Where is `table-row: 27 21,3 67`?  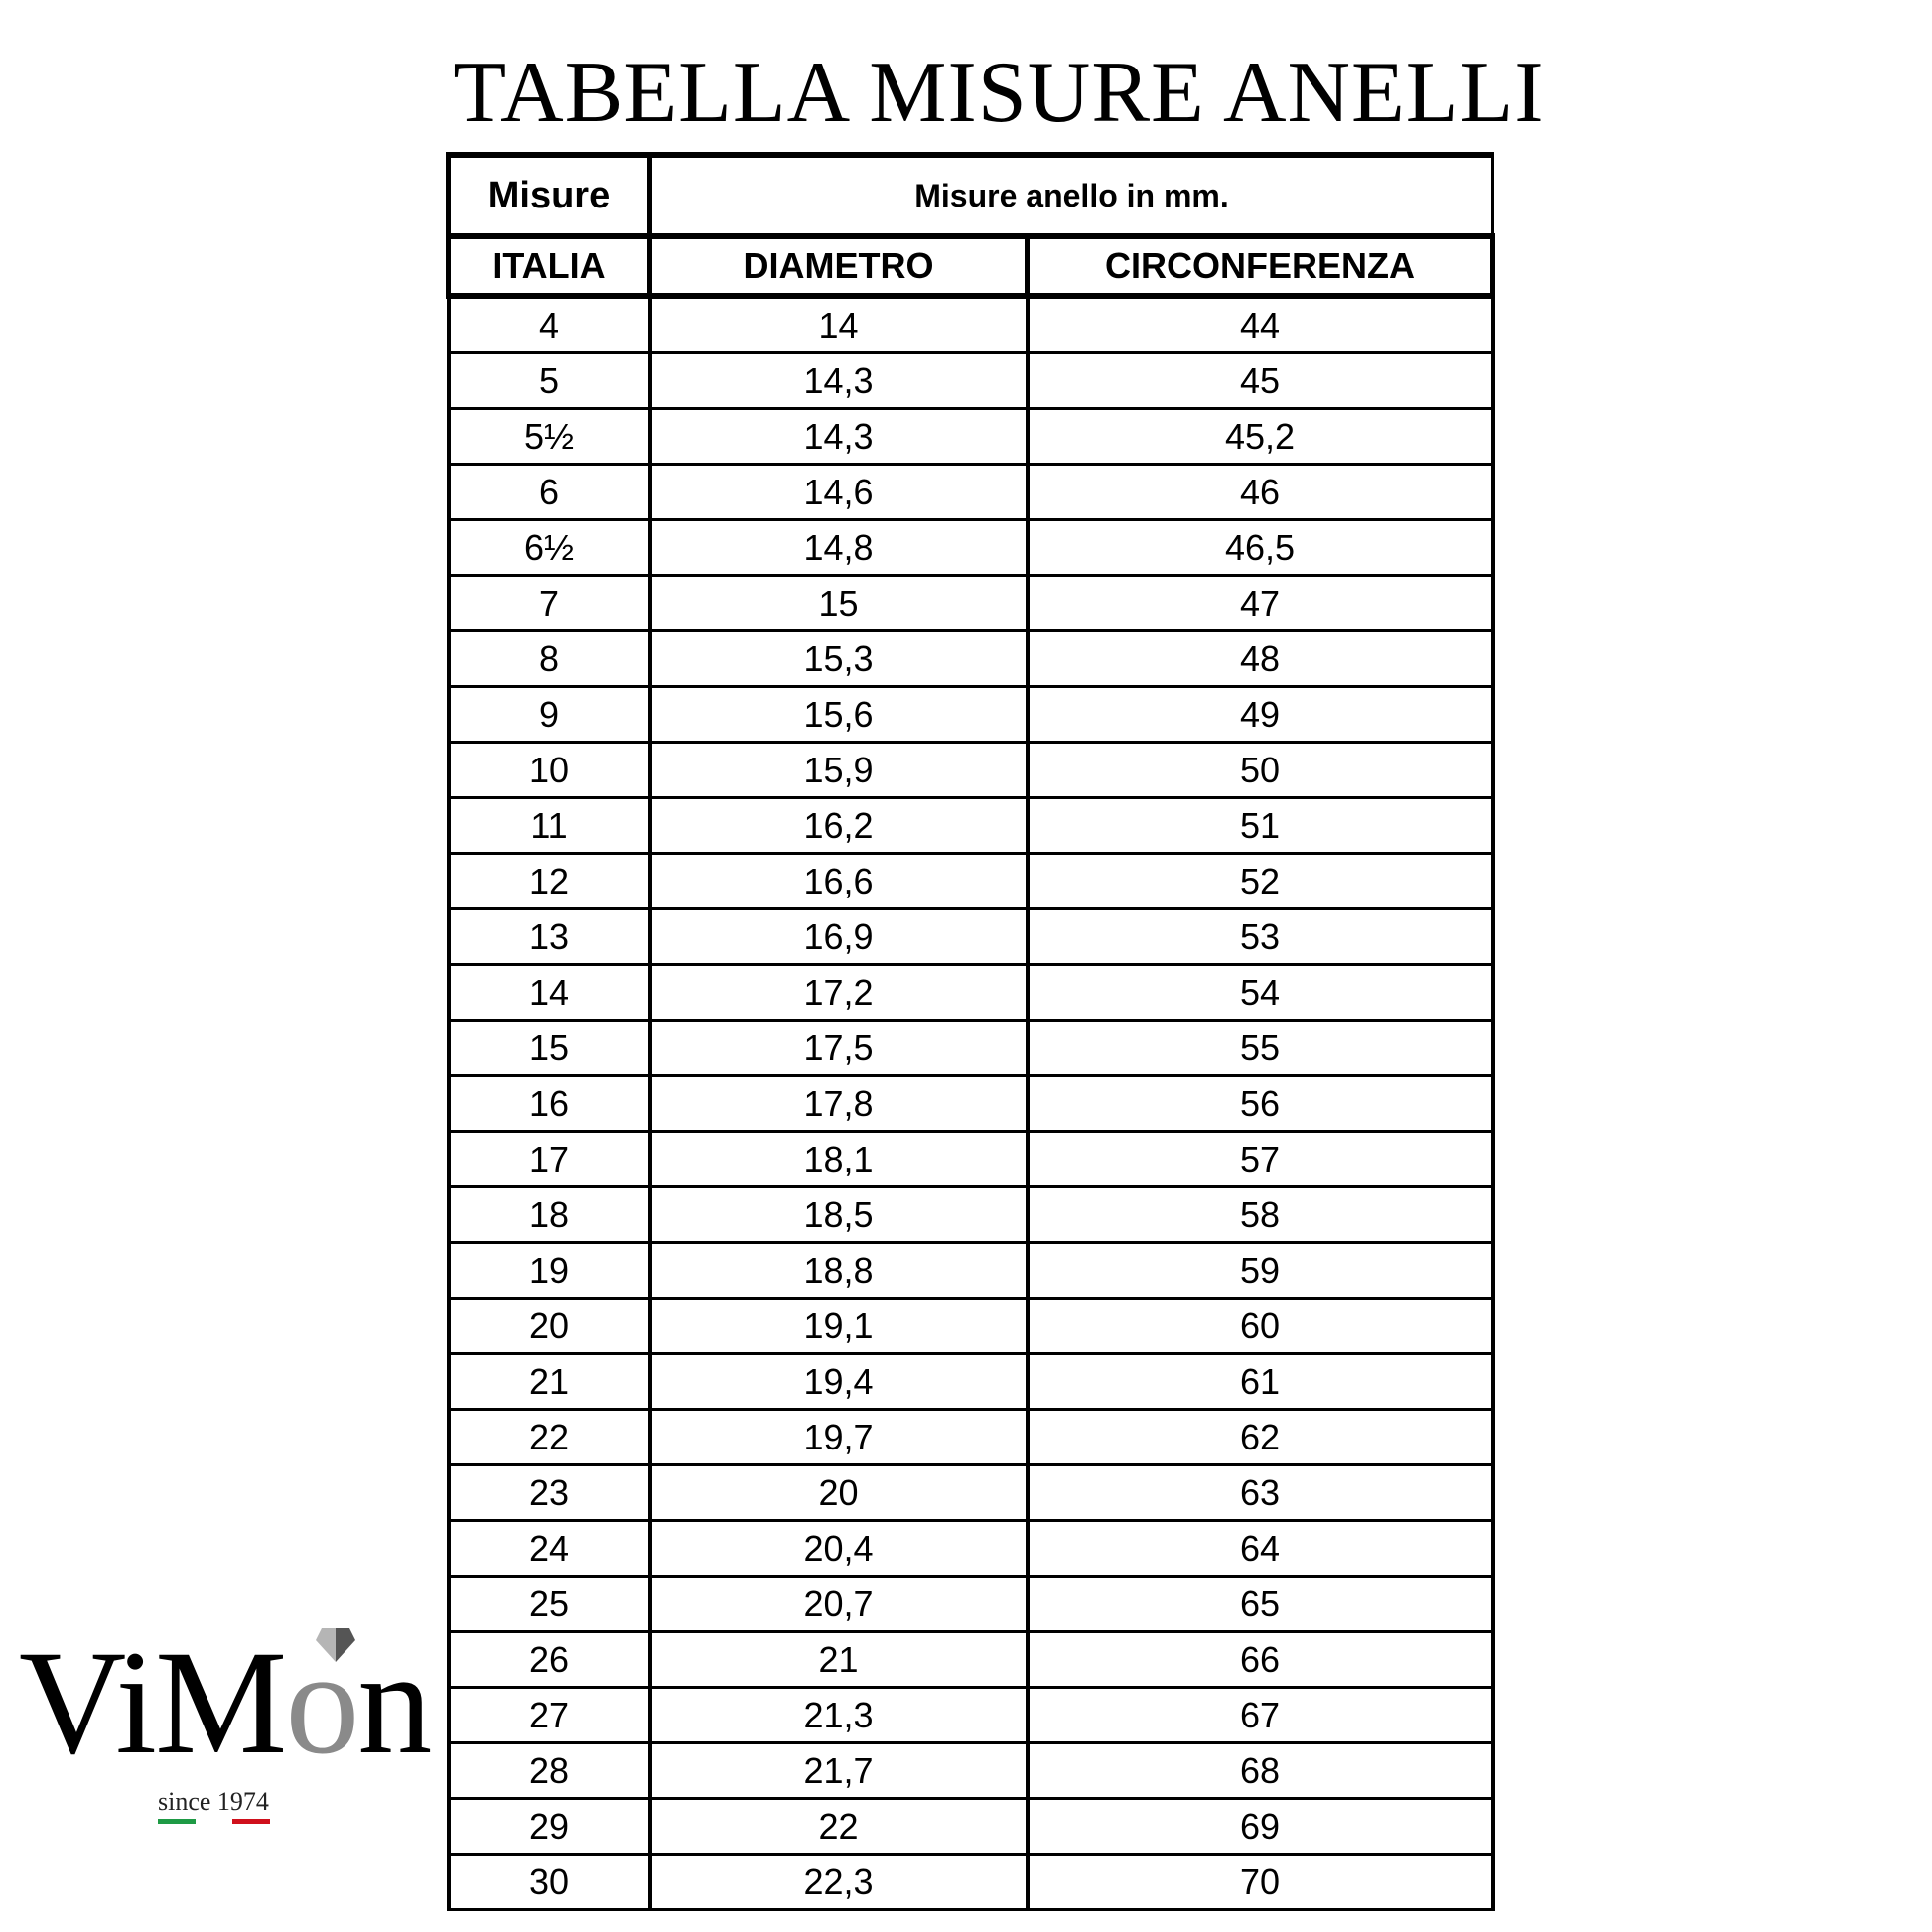
table-row: 27 21,3 67 is located at coordinates (971, 1715).